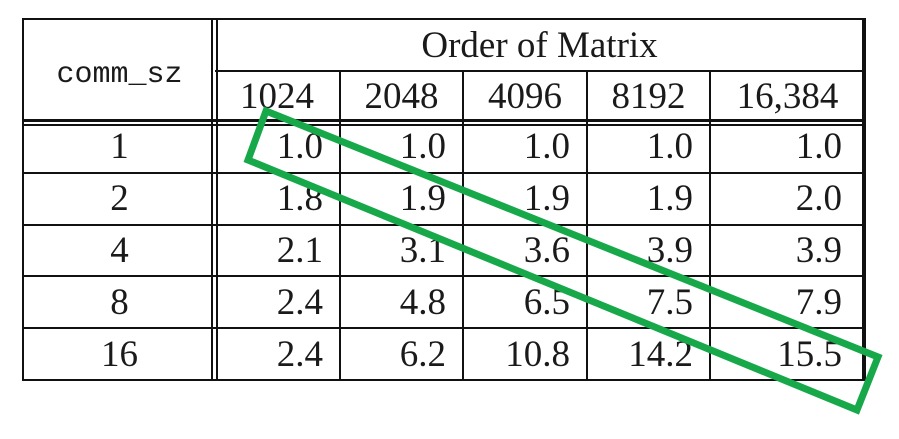 This screenshot has width=899, height=439. Describe the element at coordinates (443, 125) in the screenshot. I see `header-double-rule-bottom` at that location.